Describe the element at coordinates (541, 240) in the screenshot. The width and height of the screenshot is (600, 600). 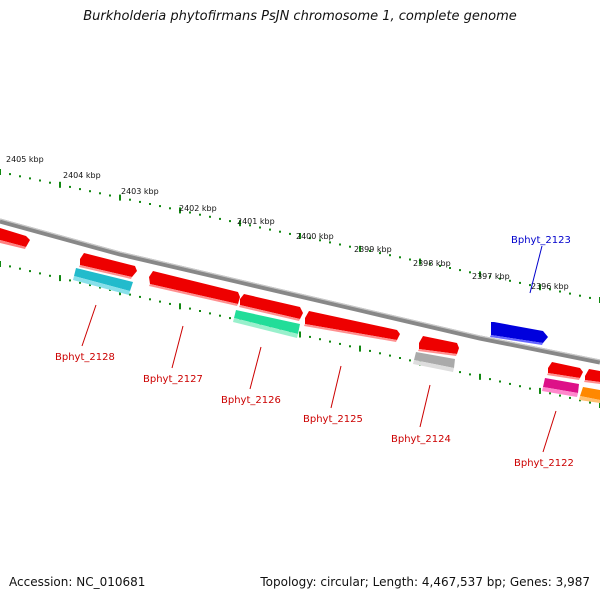
I see `gene-label-bphyt-2123: Bphyt_2123` at that location.